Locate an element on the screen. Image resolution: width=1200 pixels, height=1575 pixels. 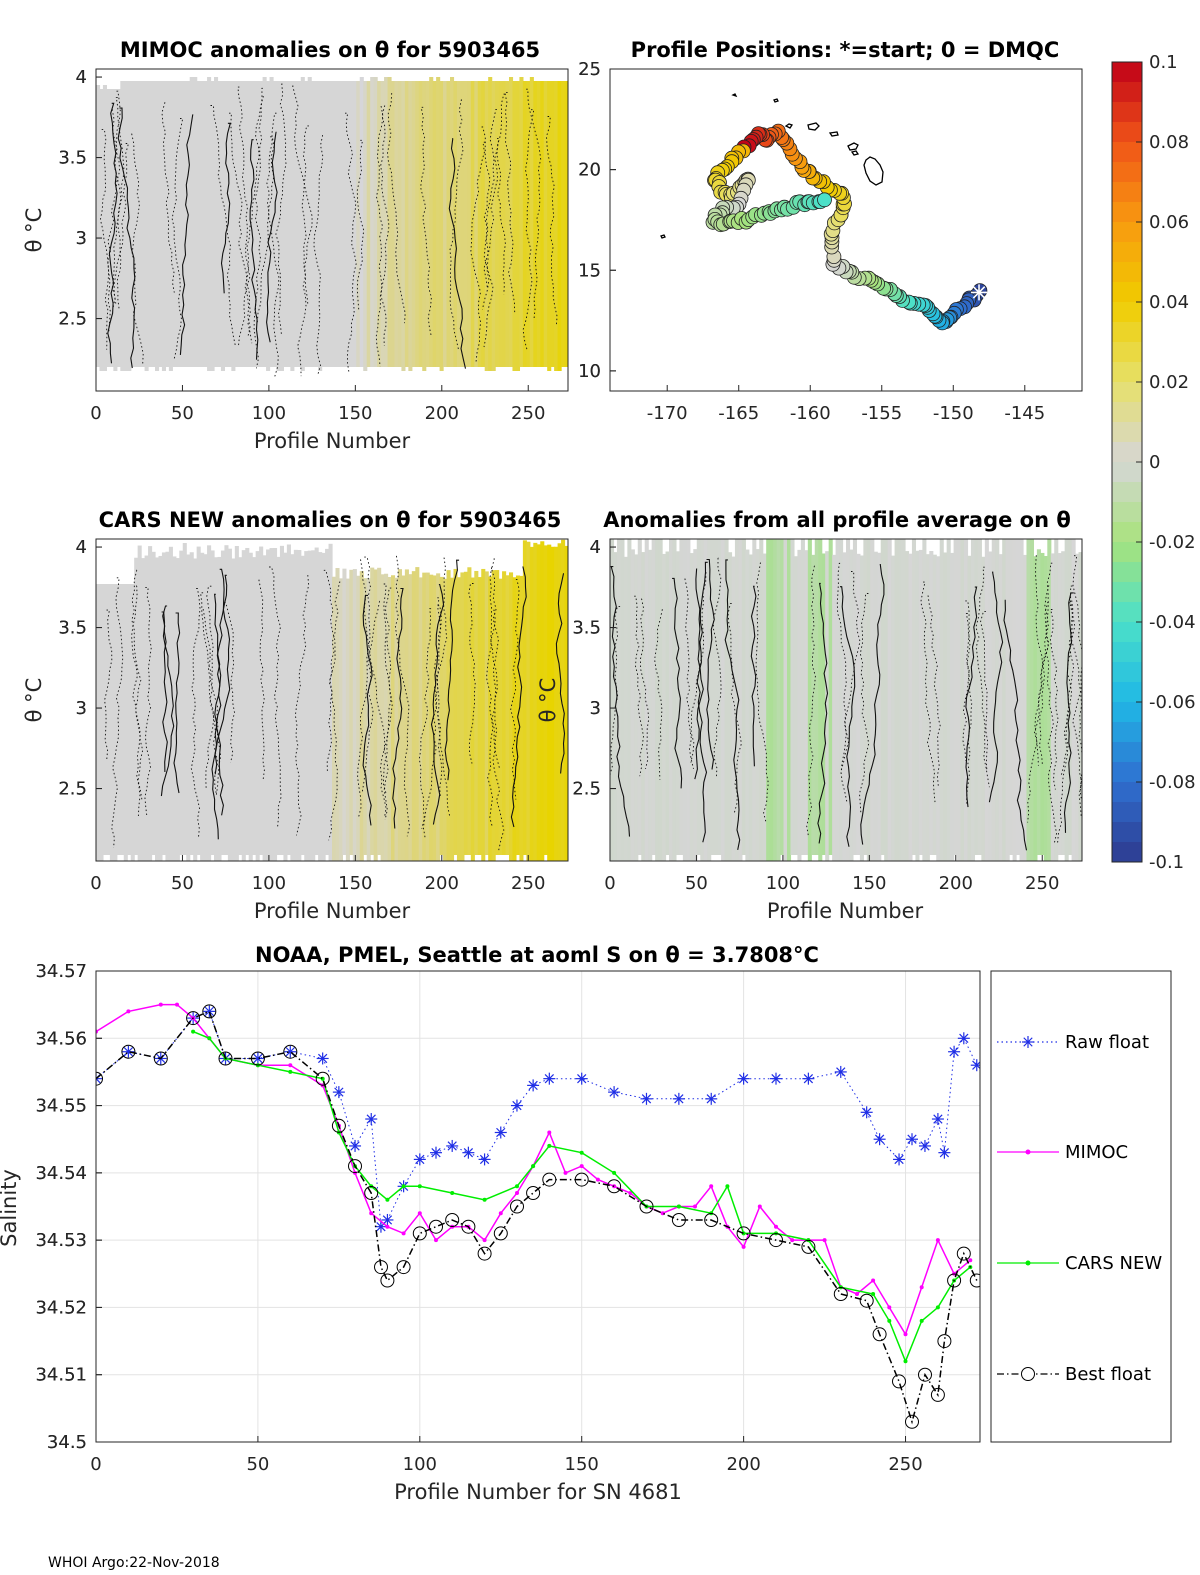
legend-item: Raw float is located at coordinates (1073, 1042).